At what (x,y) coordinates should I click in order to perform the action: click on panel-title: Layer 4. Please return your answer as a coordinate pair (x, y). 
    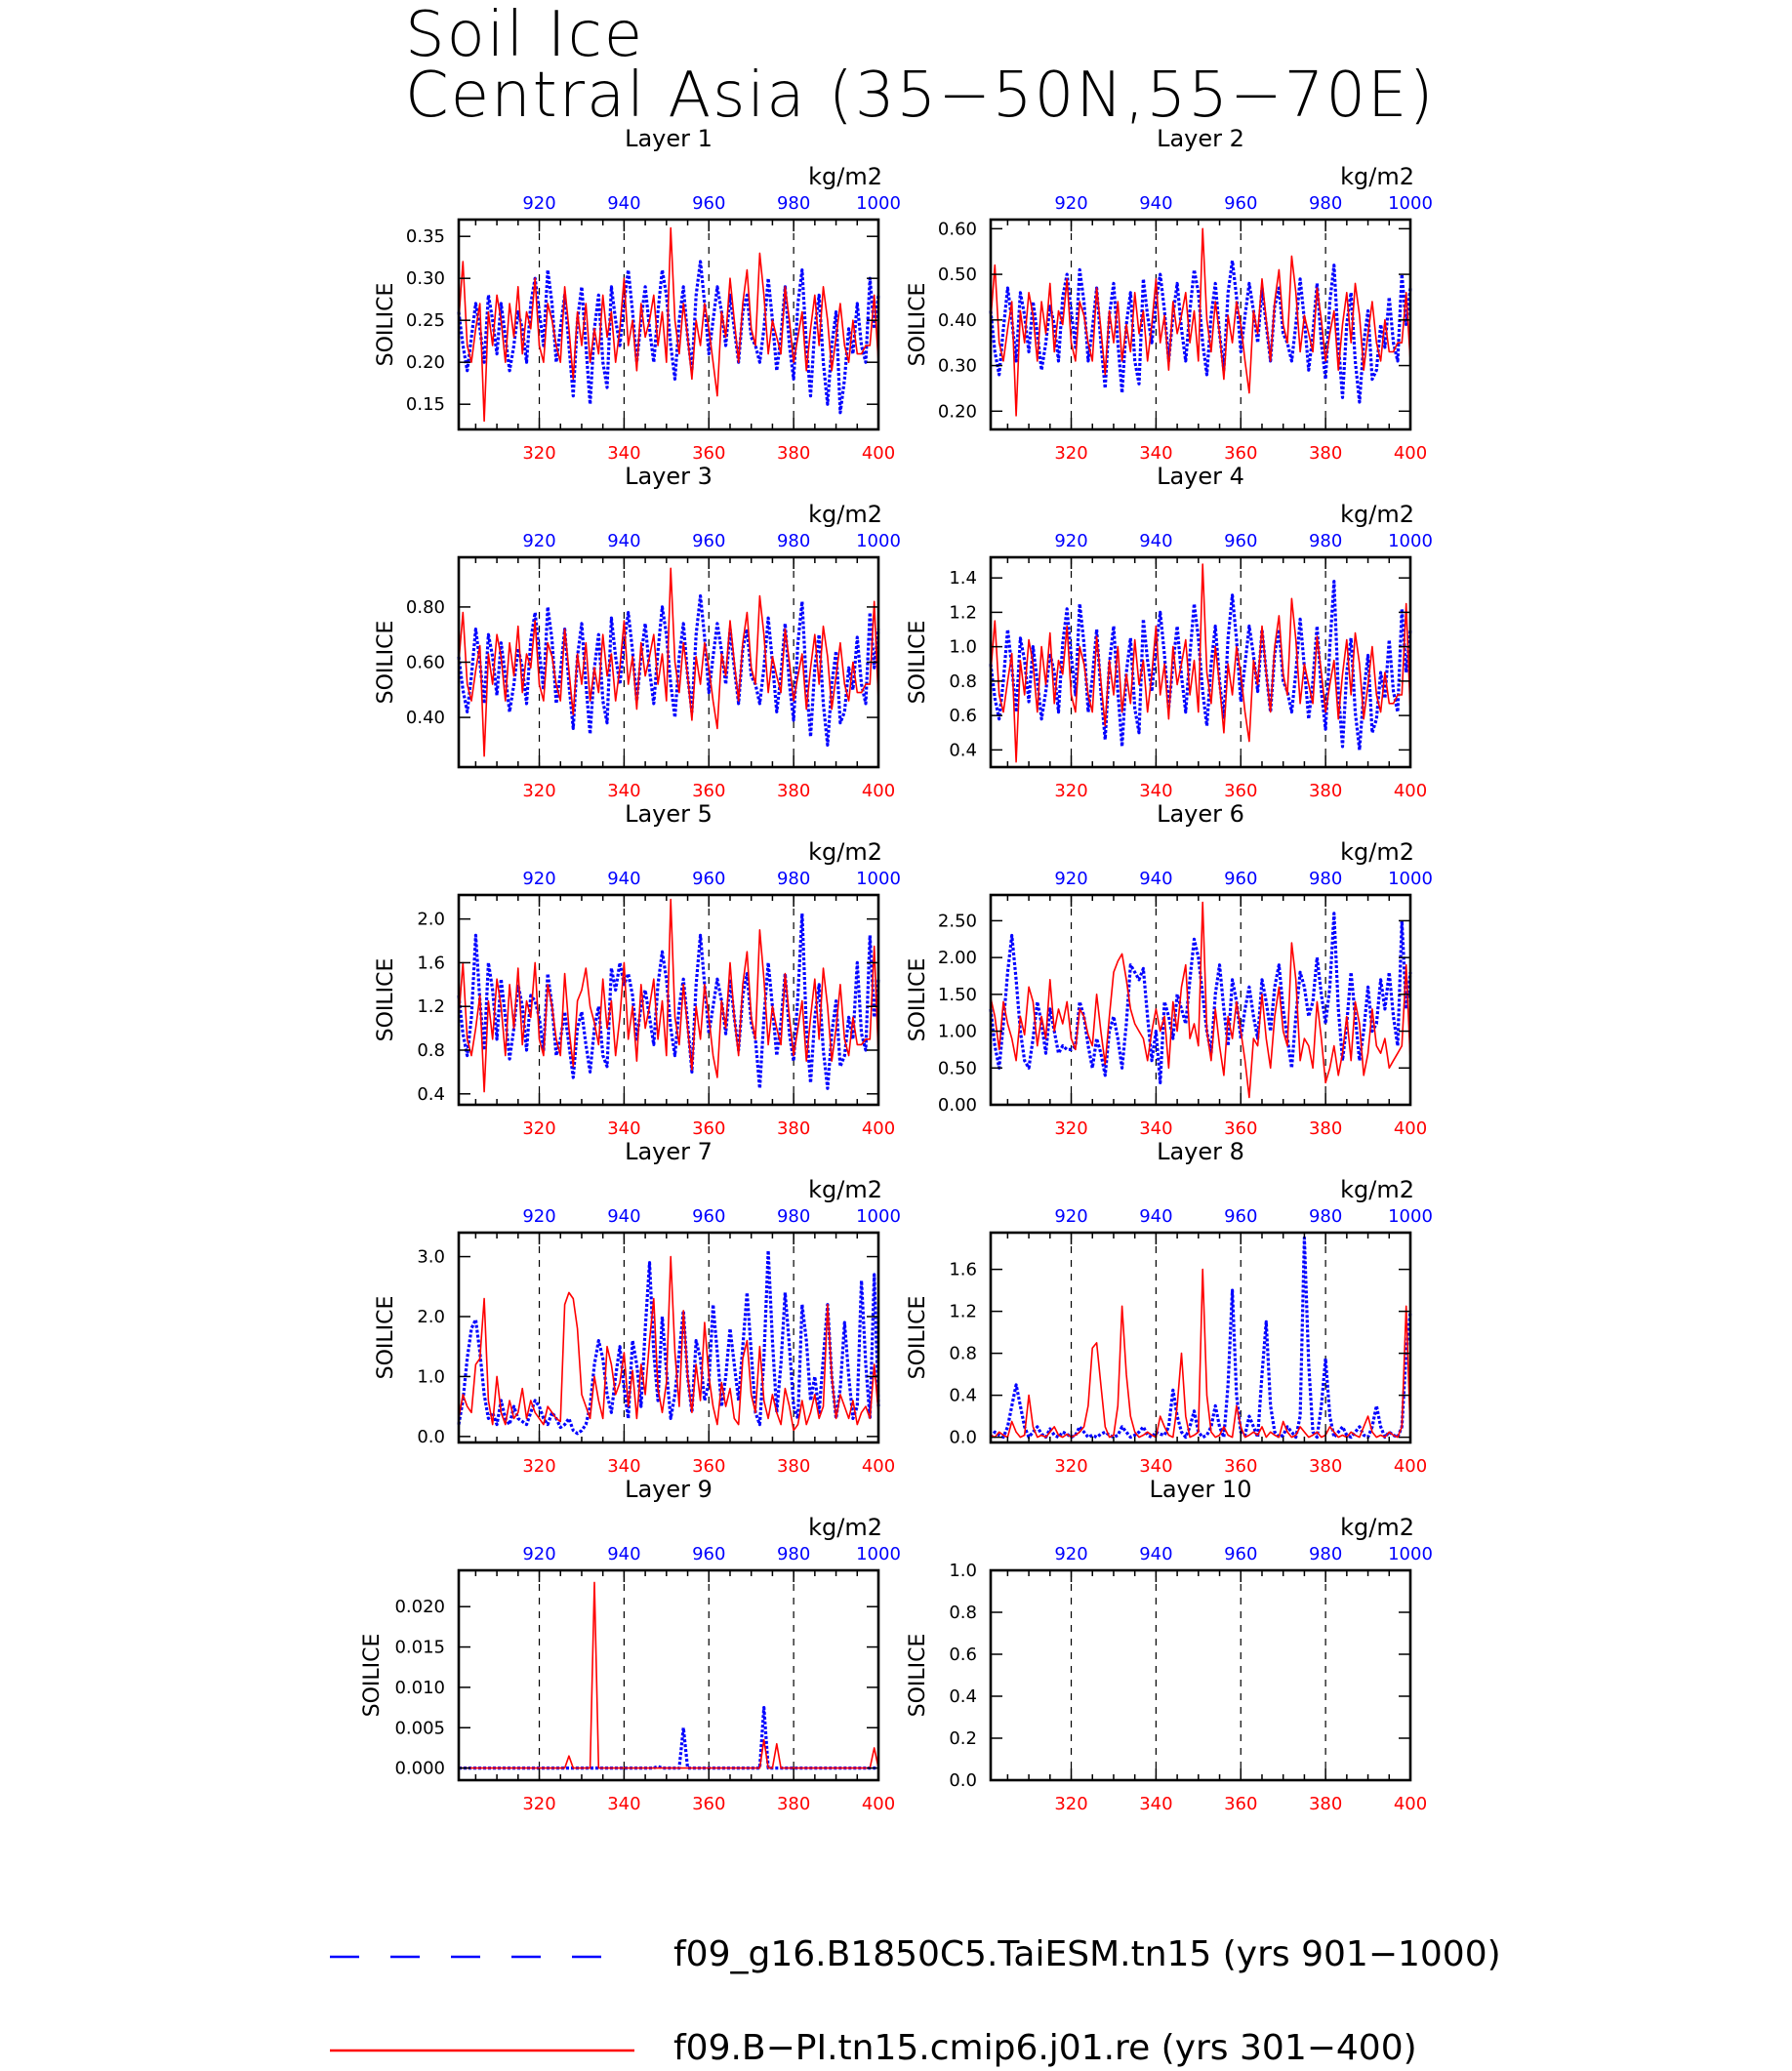
    Looking at the image, I should click on (1200, 476).